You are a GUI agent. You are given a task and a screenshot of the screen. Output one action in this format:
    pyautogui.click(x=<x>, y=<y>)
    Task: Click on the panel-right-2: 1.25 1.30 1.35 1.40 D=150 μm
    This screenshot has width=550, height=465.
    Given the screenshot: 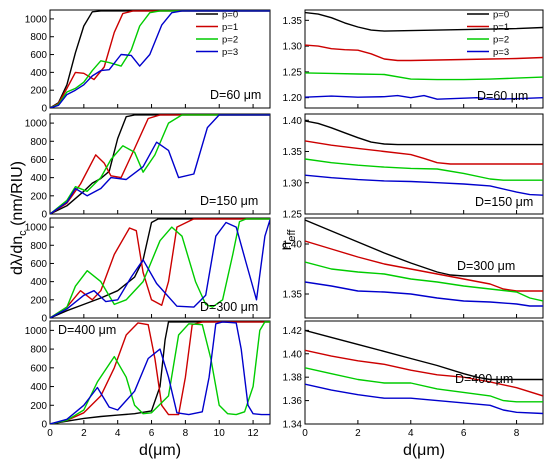 What is the action you would take?
    pyautogui.click(x=413, y=167)
    